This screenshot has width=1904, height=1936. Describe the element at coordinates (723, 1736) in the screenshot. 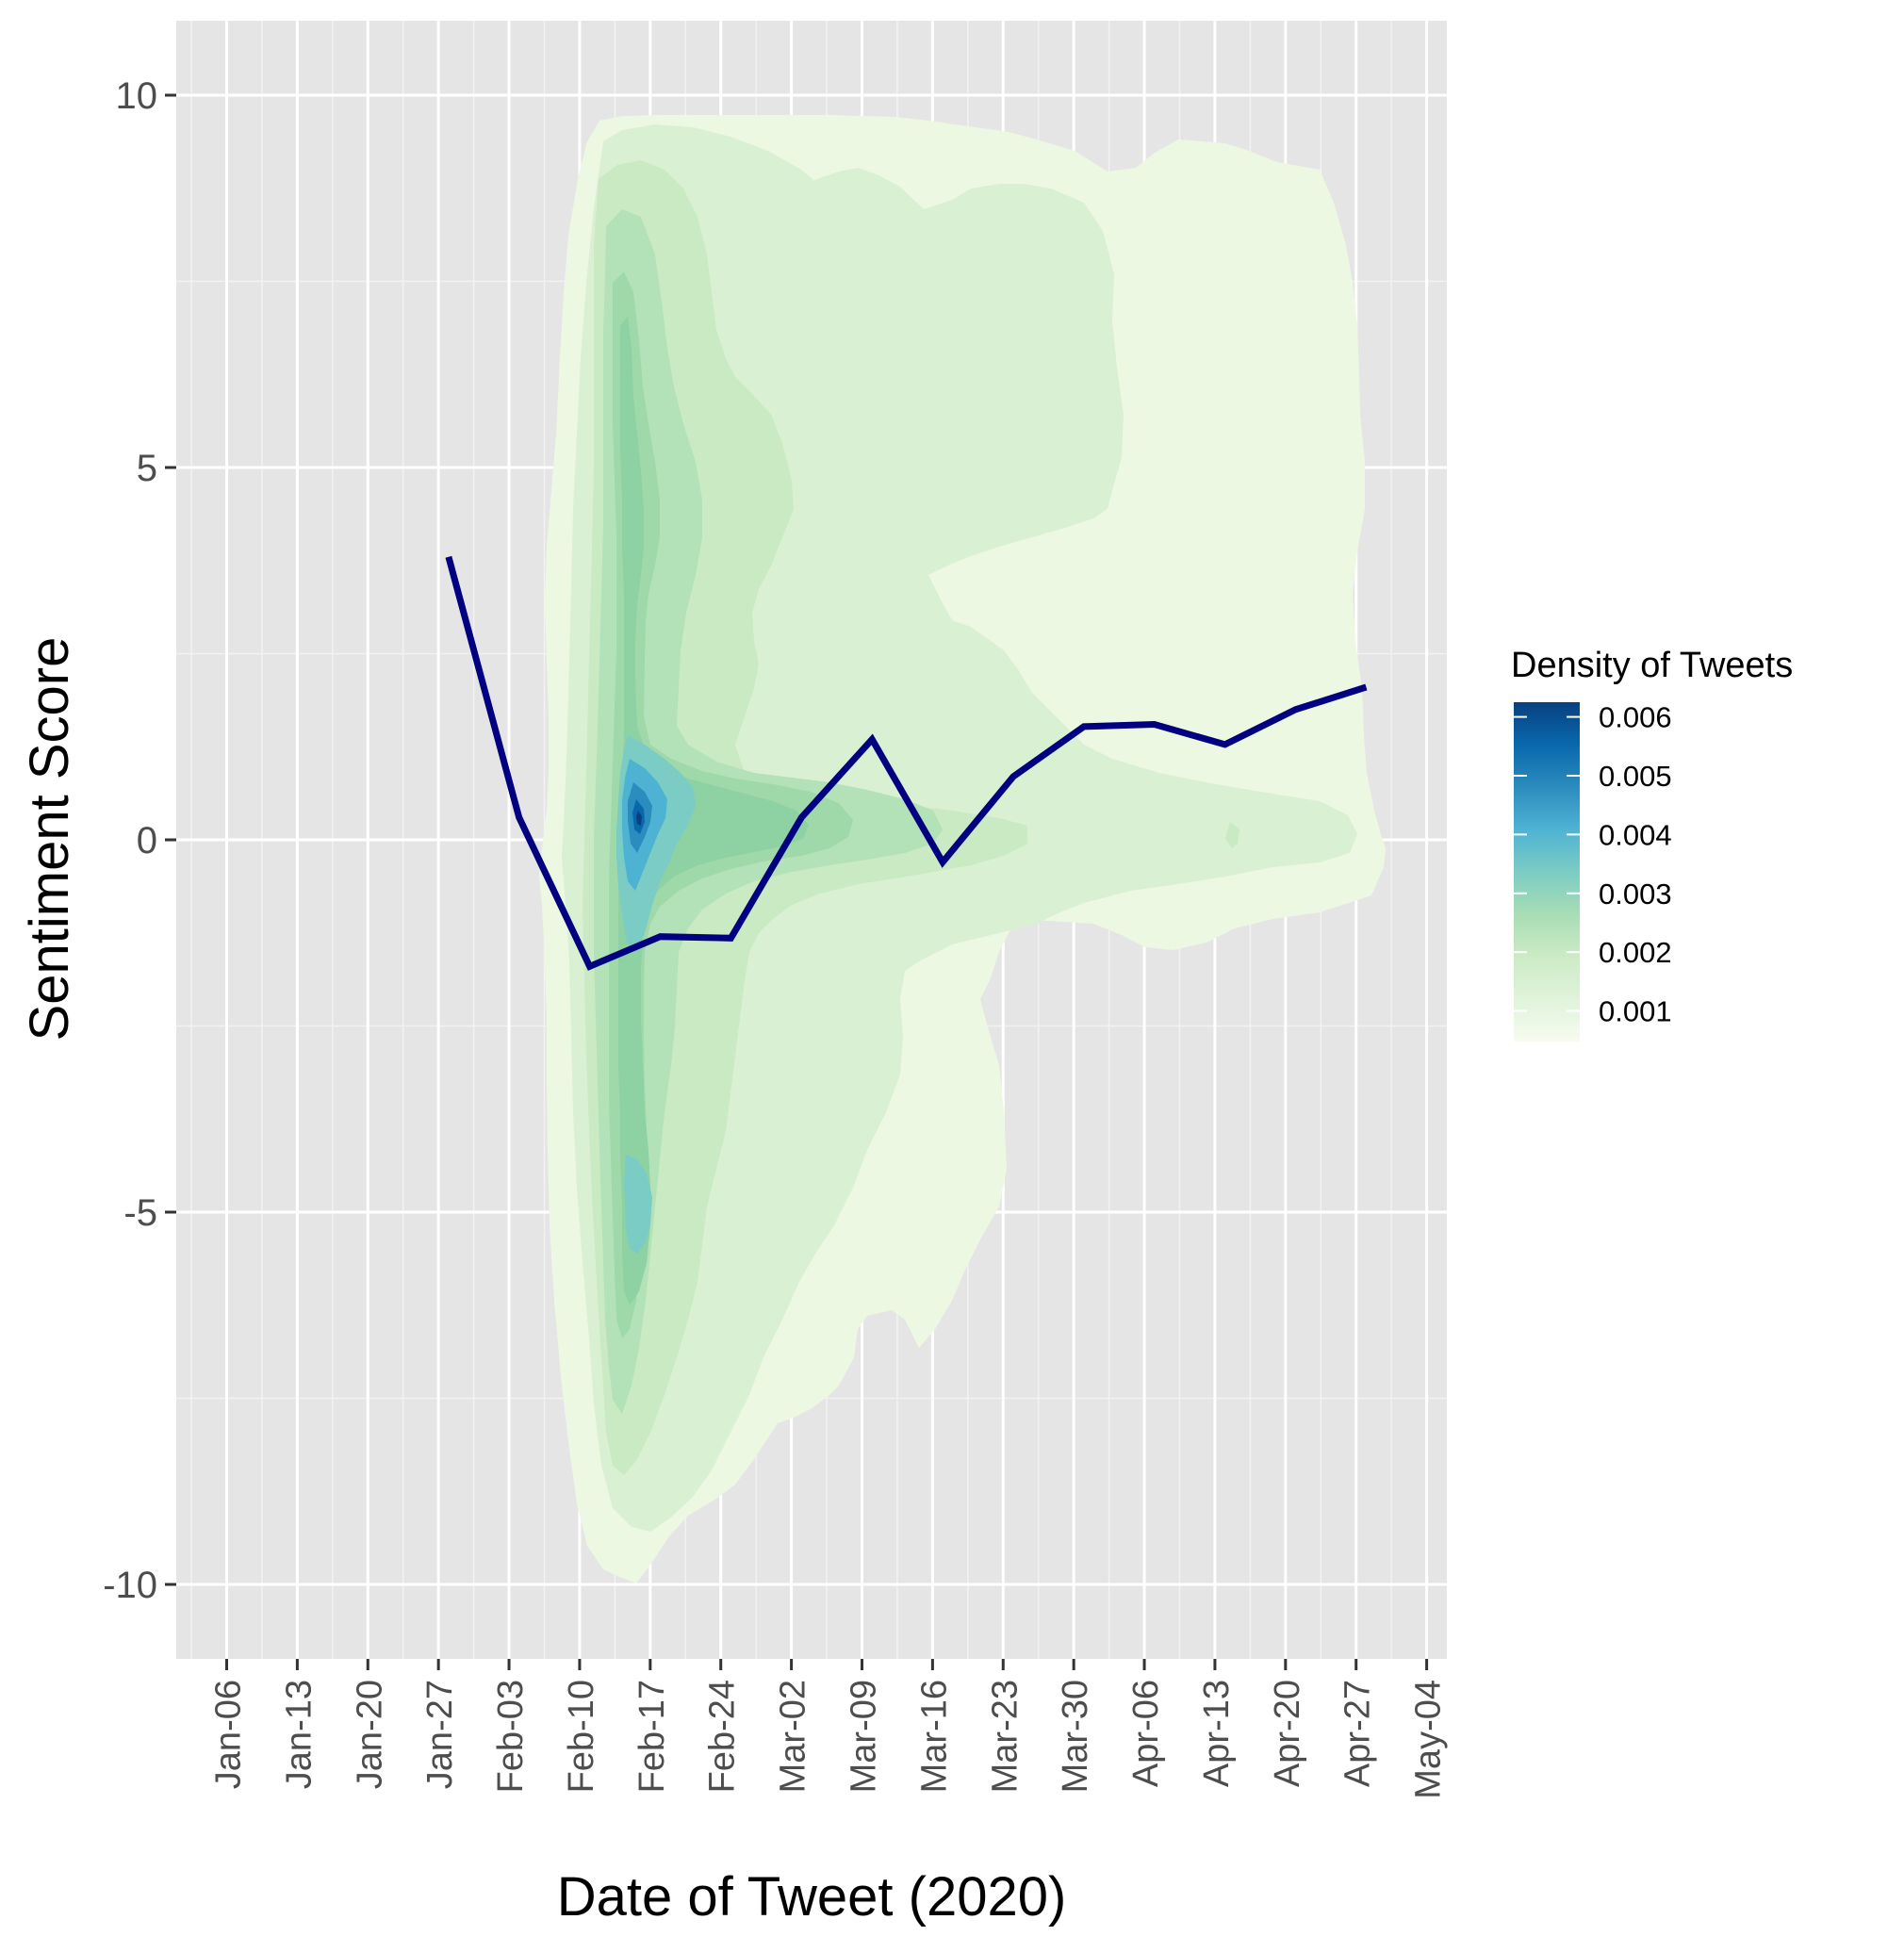

I see `x-tick-label: Feb-24` at that location.